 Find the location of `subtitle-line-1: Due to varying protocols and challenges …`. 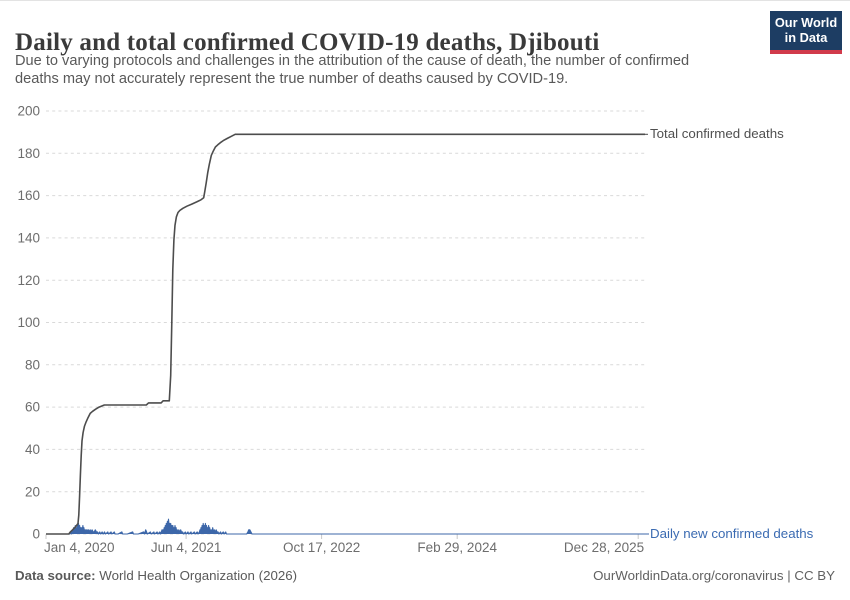

subtitle-line-1: Due to varying protocols and challenges … is located at coordinates (352, 61).